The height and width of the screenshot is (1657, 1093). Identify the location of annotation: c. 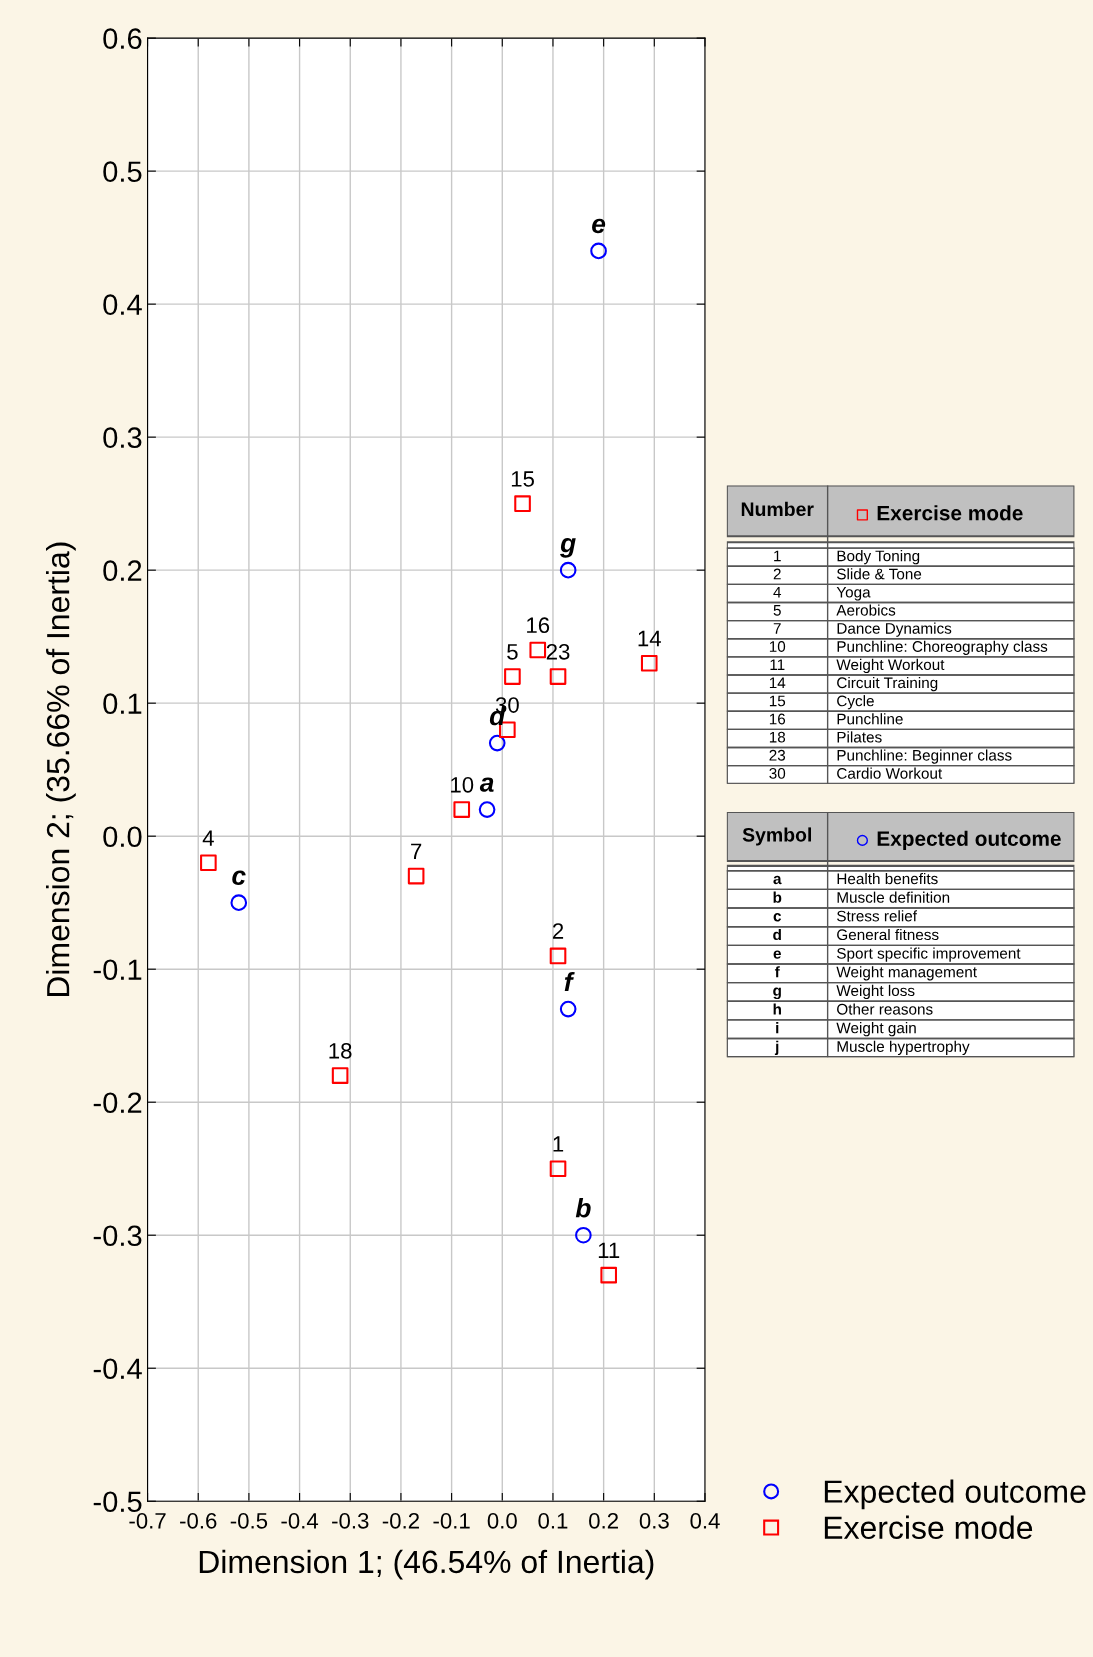
(239, 877).